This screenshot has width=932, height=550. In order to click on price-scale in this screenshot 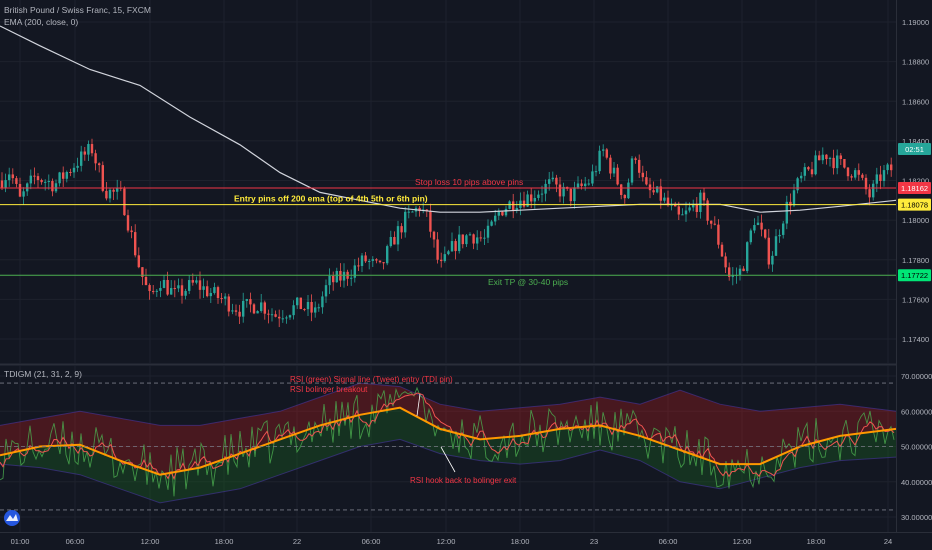, I will do `click(914, 266)`.